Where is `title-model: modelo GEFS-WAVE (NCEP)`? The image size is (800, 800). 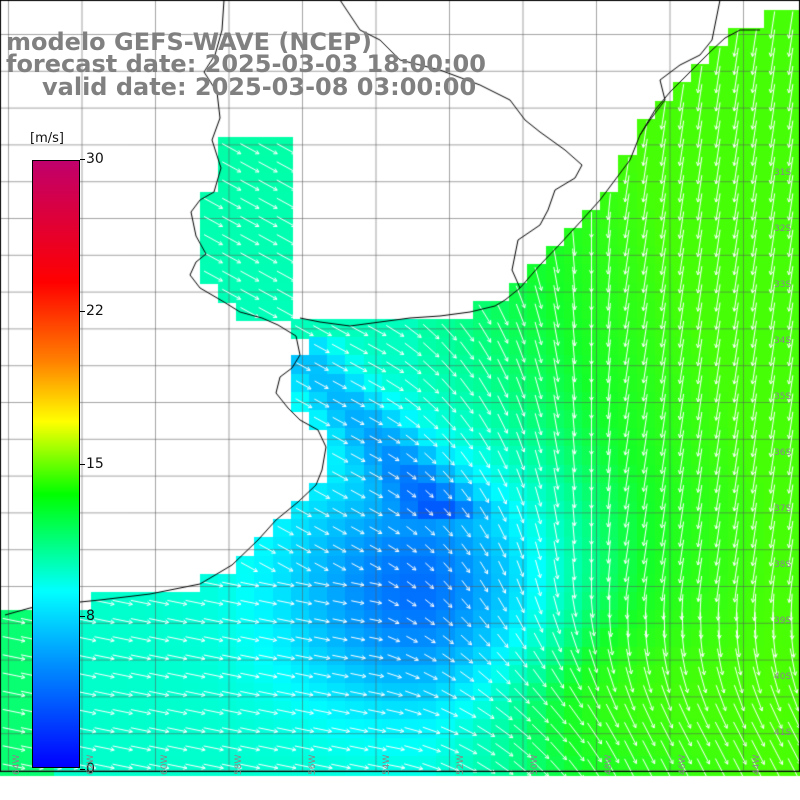
title-model: modelo GEFS-WAVE (NCEP) is located at coordinates (189, 42).